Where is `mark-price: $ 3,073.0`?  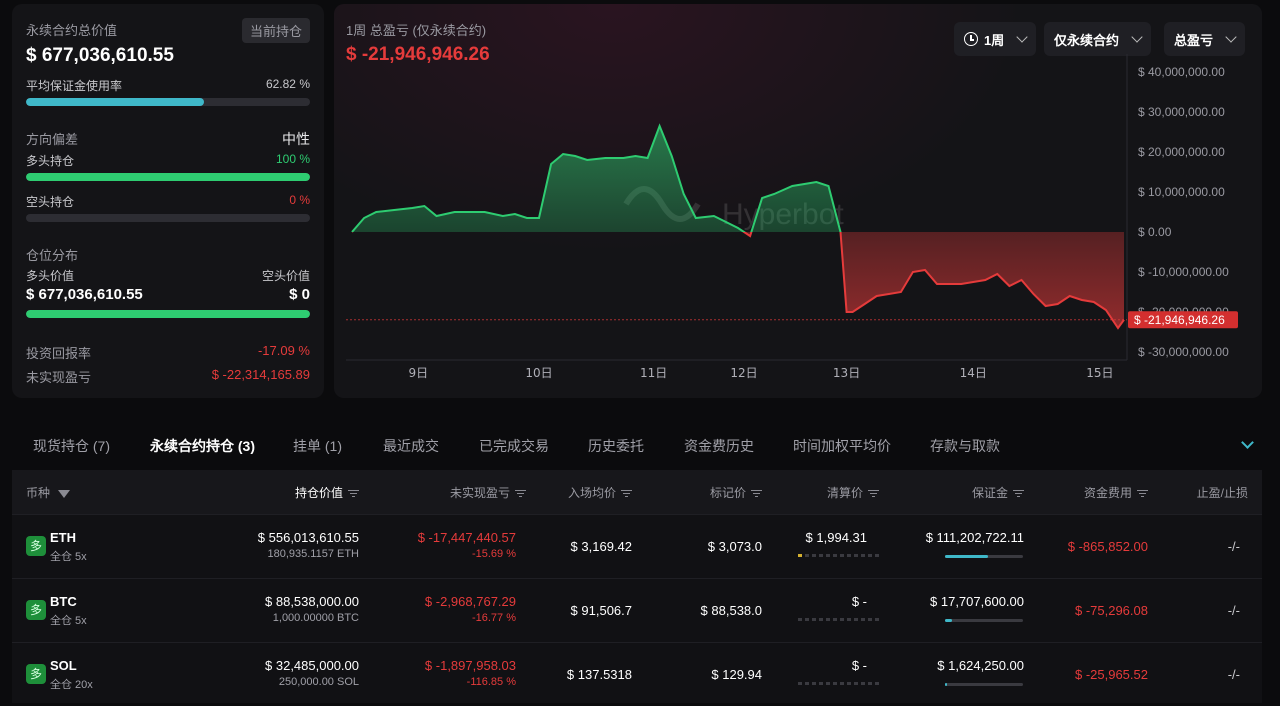
mark-price: $ 3,073.0 is located at coordinates (734, 546).